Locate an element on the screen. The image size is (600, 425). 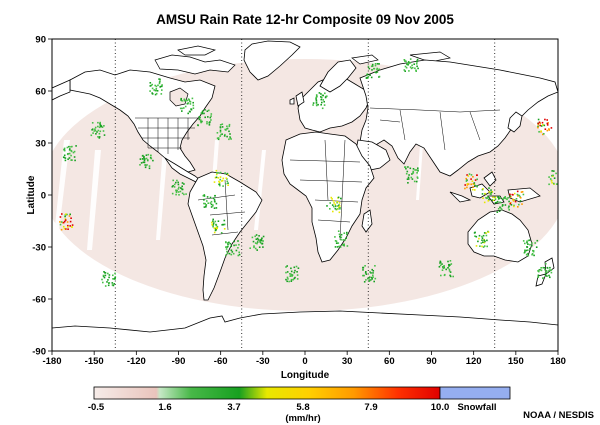
colorbar-label: 1.6 is located at coordinates (164, 407).